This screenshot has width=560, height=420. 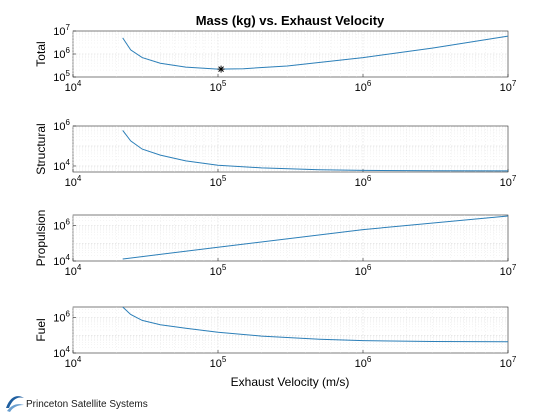 I want to click on company-logo: Princeton Satellite Systems, so click(x=84, y=404).